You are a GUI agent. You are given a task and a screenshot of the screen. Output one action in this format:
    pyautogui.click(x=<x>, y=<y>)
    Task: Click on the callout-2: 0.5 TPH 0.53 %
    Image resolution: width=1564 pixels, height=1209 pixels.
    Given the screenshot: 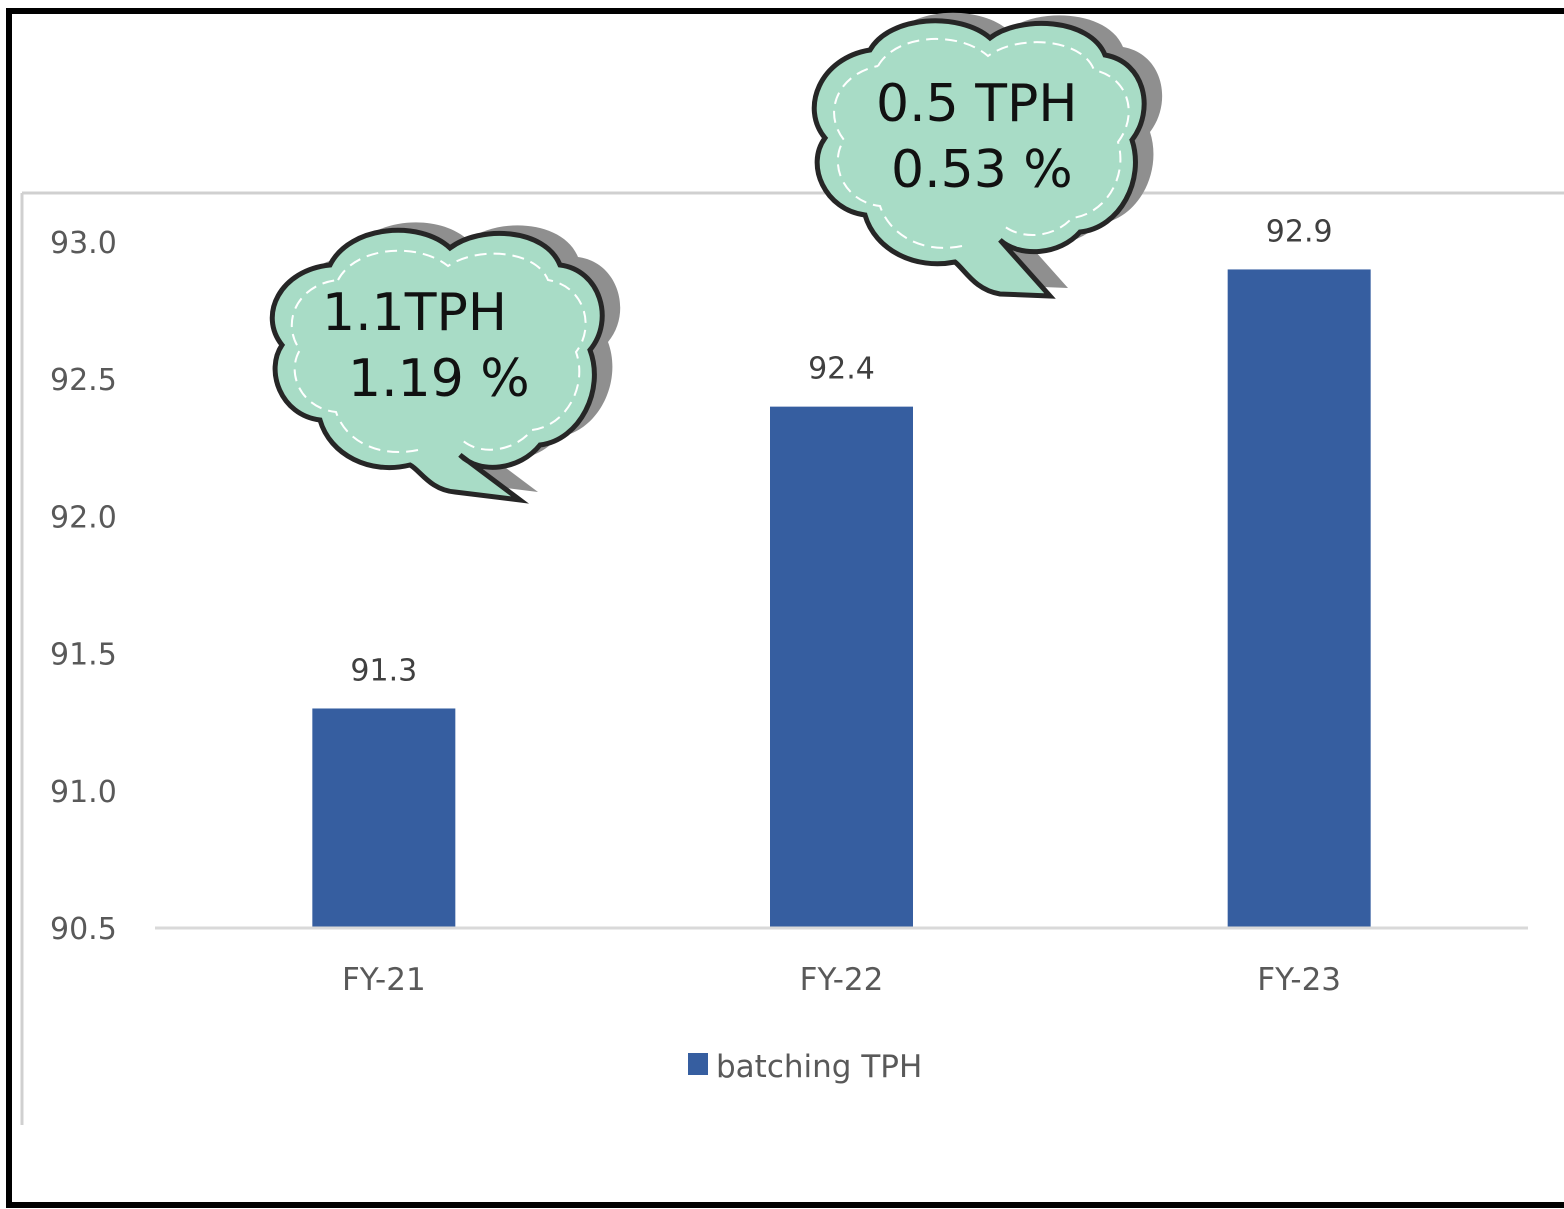 What is the action you would take?
    pyautogui.click(x=987, y=155)
    